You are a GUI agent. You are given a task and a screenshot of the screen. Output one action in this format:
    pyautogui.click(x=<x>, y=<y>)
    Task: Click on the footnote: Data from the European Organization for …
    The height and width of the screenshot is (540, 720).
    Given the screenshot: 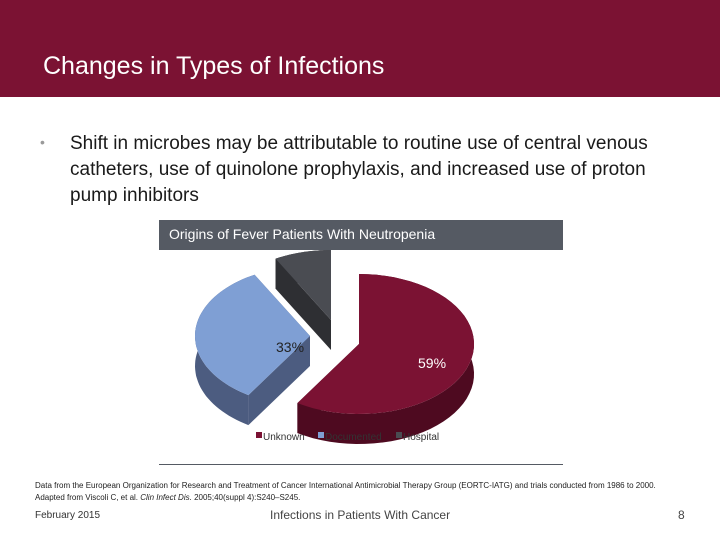 What is the action you would take?
    pyautogui.click(x=365, y=492)
    